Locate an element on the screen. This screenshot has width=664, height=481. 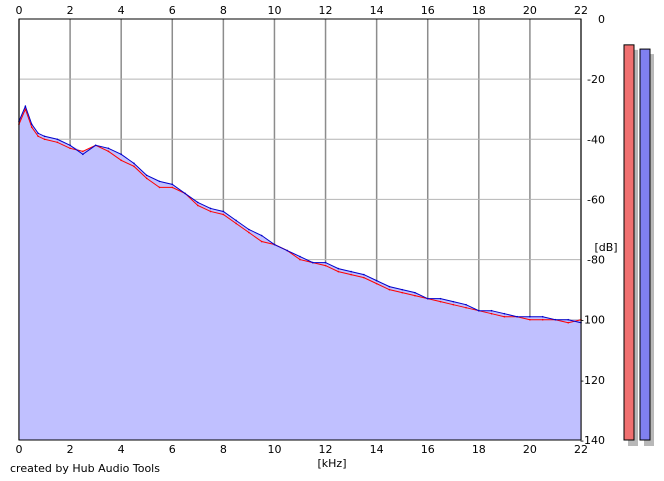
y-tick-label: -60 is located at coordinates (596, 199).